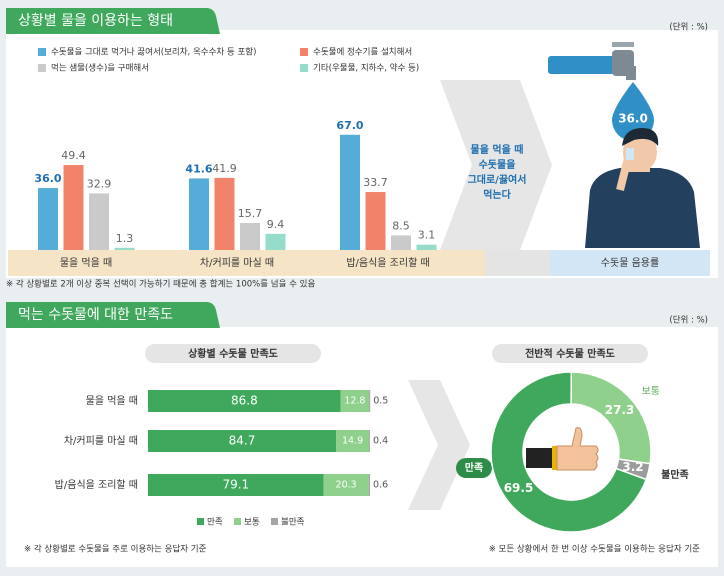  What do you see at coordinates (100, 68) in the screenshot?
I see `legend-label: 먹는 샘물(생수)을 구매해서` at bounding box center [100, 68].